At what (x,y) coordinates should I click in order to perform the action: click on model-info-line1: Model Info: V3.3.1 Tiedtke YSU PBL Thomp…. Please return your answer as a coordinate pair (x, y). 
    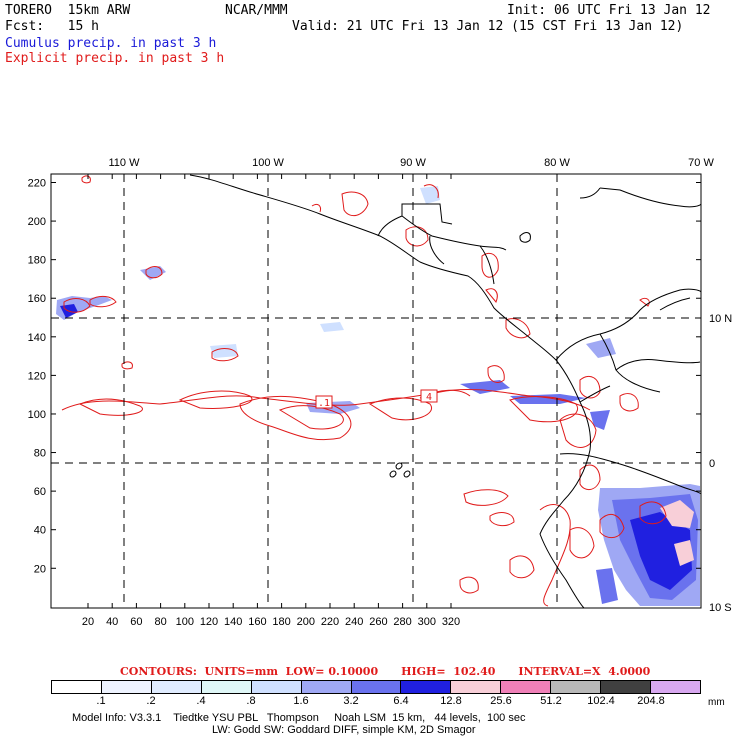
    Looking at the image, I should click on (299, 718).